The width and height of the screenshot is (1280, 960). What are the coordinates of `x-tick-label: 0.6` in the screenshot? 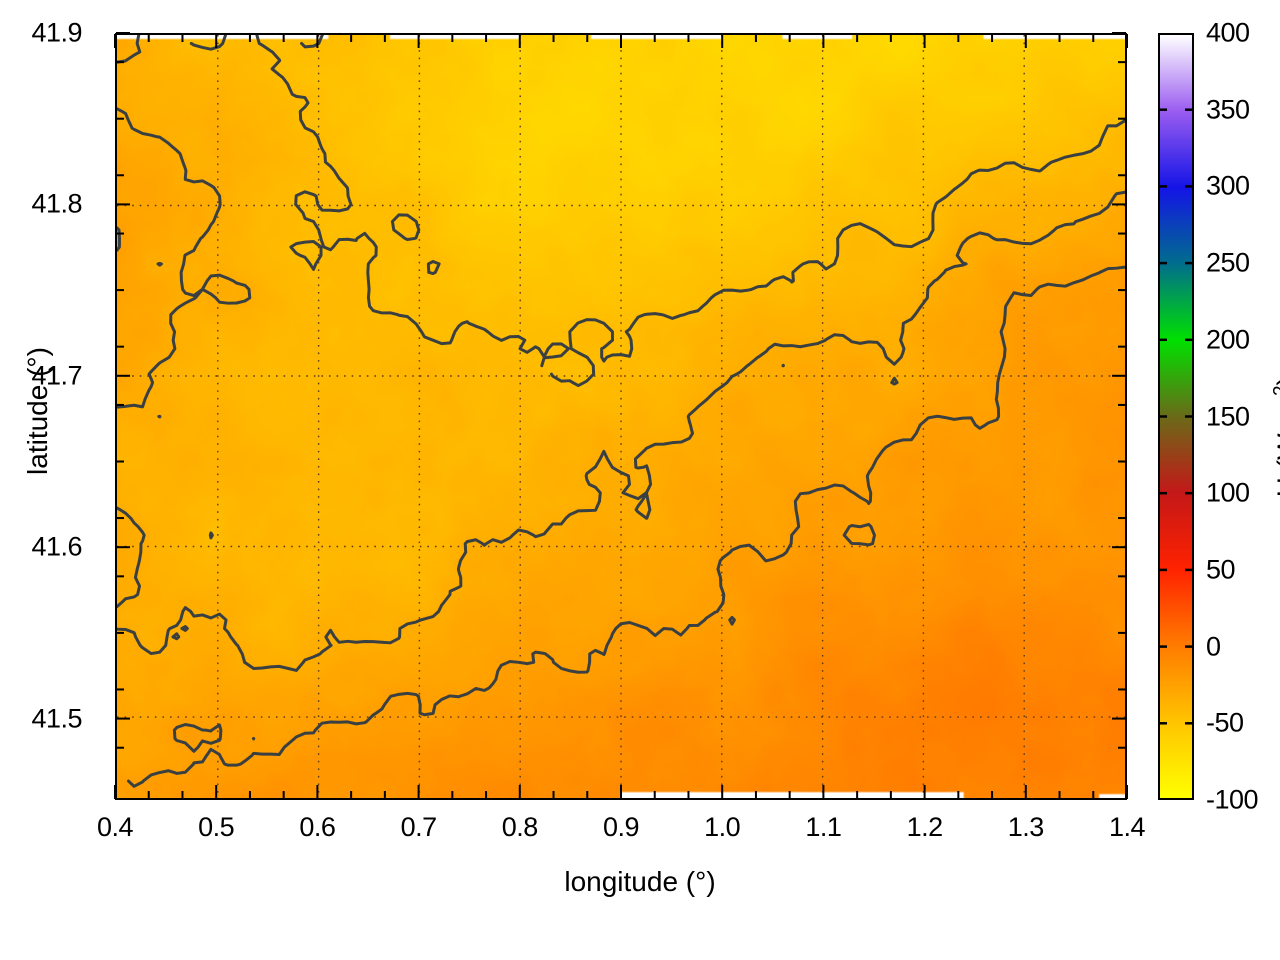 It's located at (317, 827).